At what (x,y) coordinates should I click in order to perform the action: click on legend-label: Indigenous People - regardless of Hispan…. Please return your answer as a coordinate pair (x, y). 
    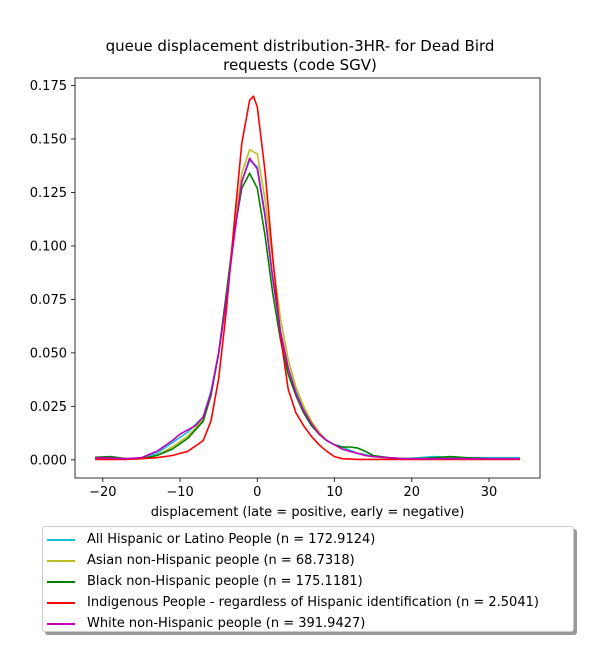
    Looking at the image, I should click on (313, 602).